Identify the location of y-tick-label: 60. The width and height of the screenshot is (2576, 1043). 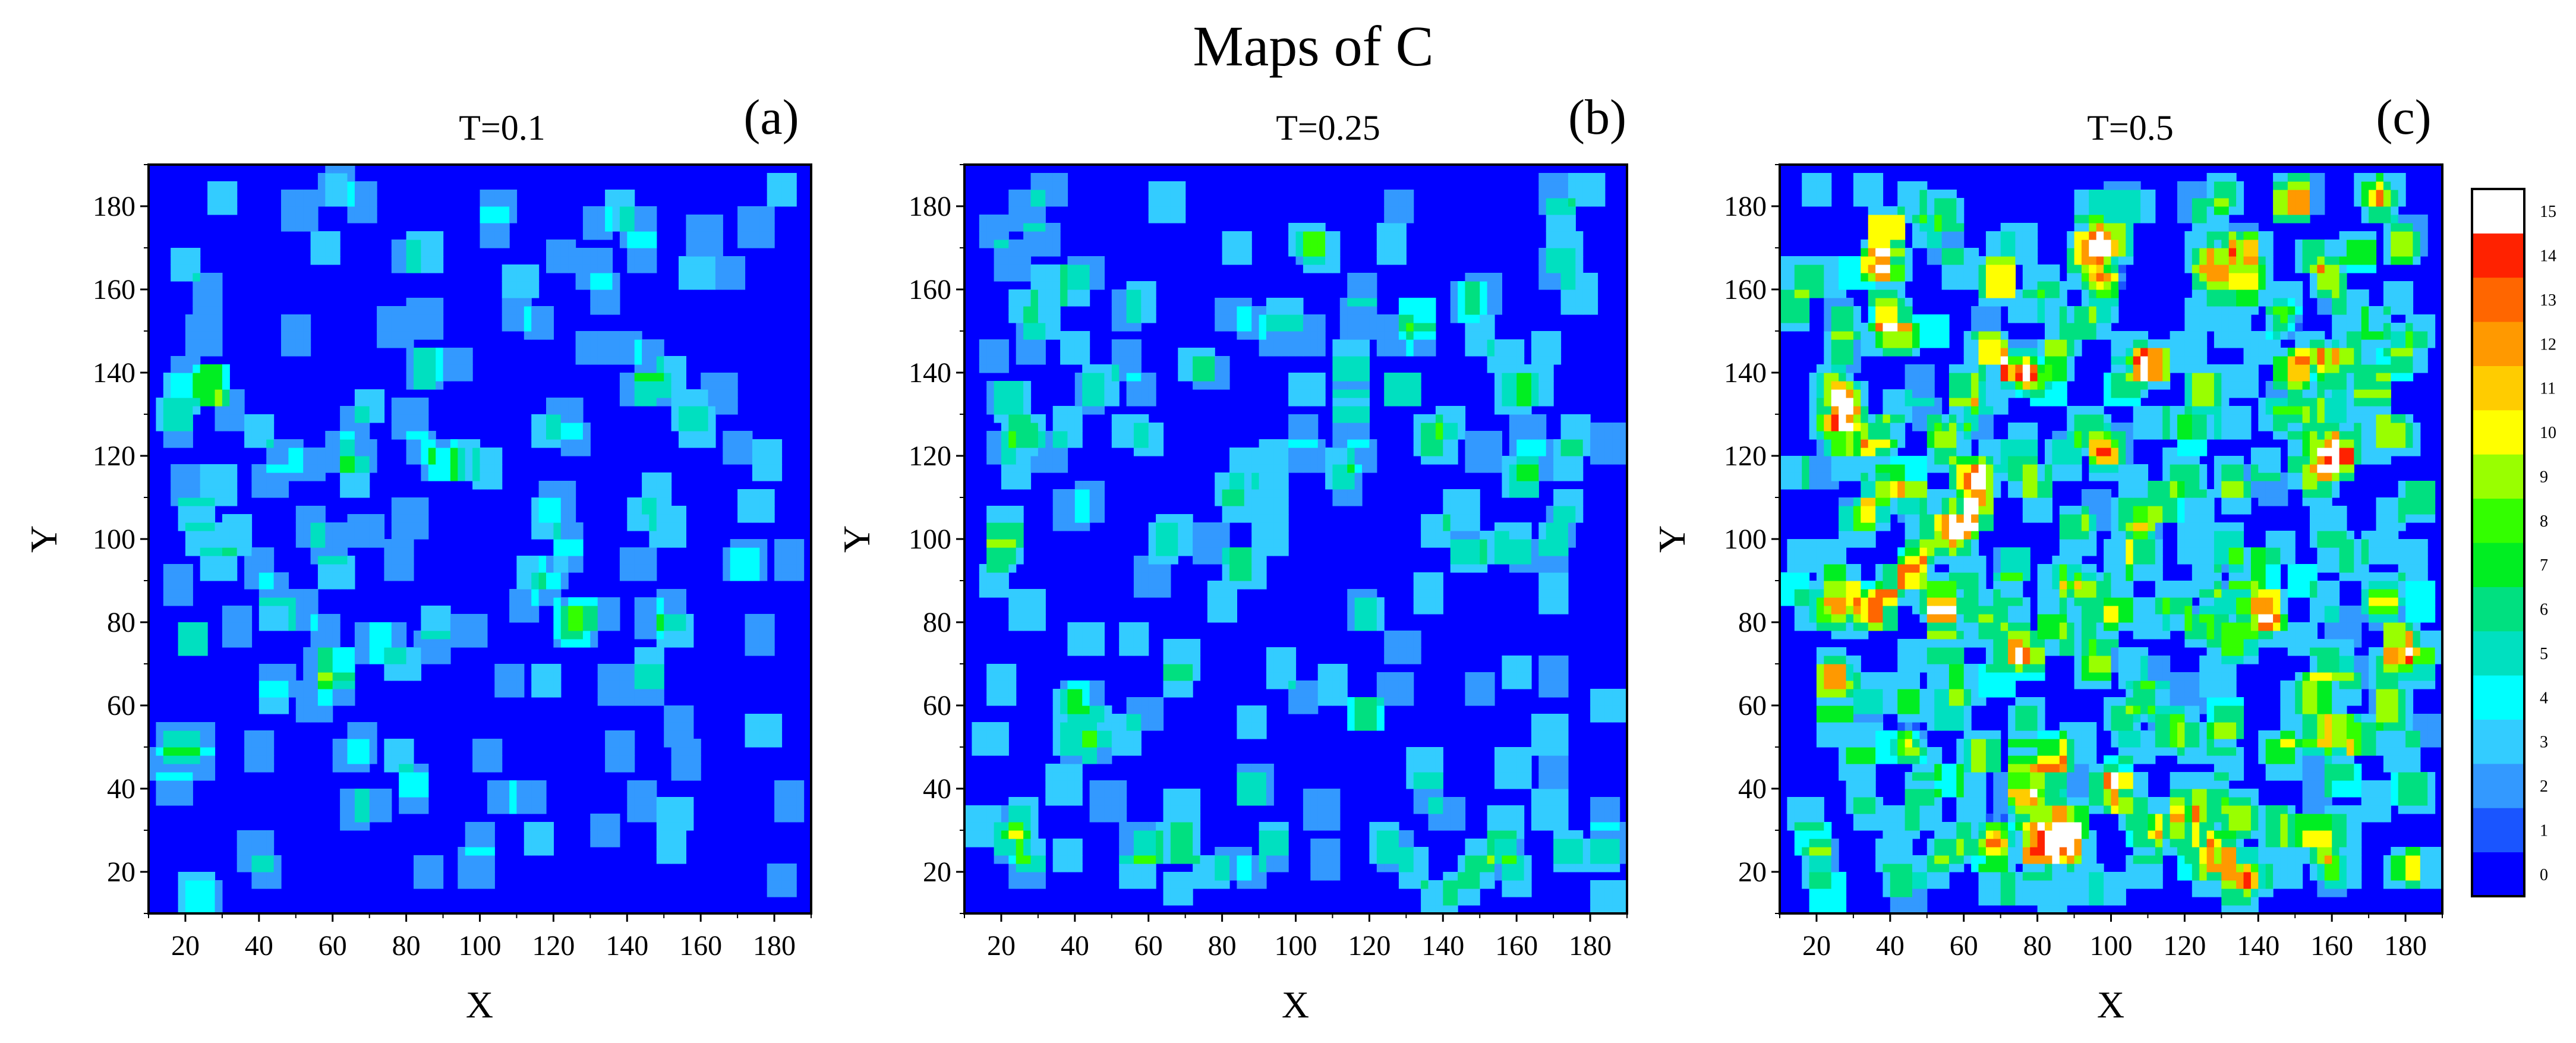
(121, 705).